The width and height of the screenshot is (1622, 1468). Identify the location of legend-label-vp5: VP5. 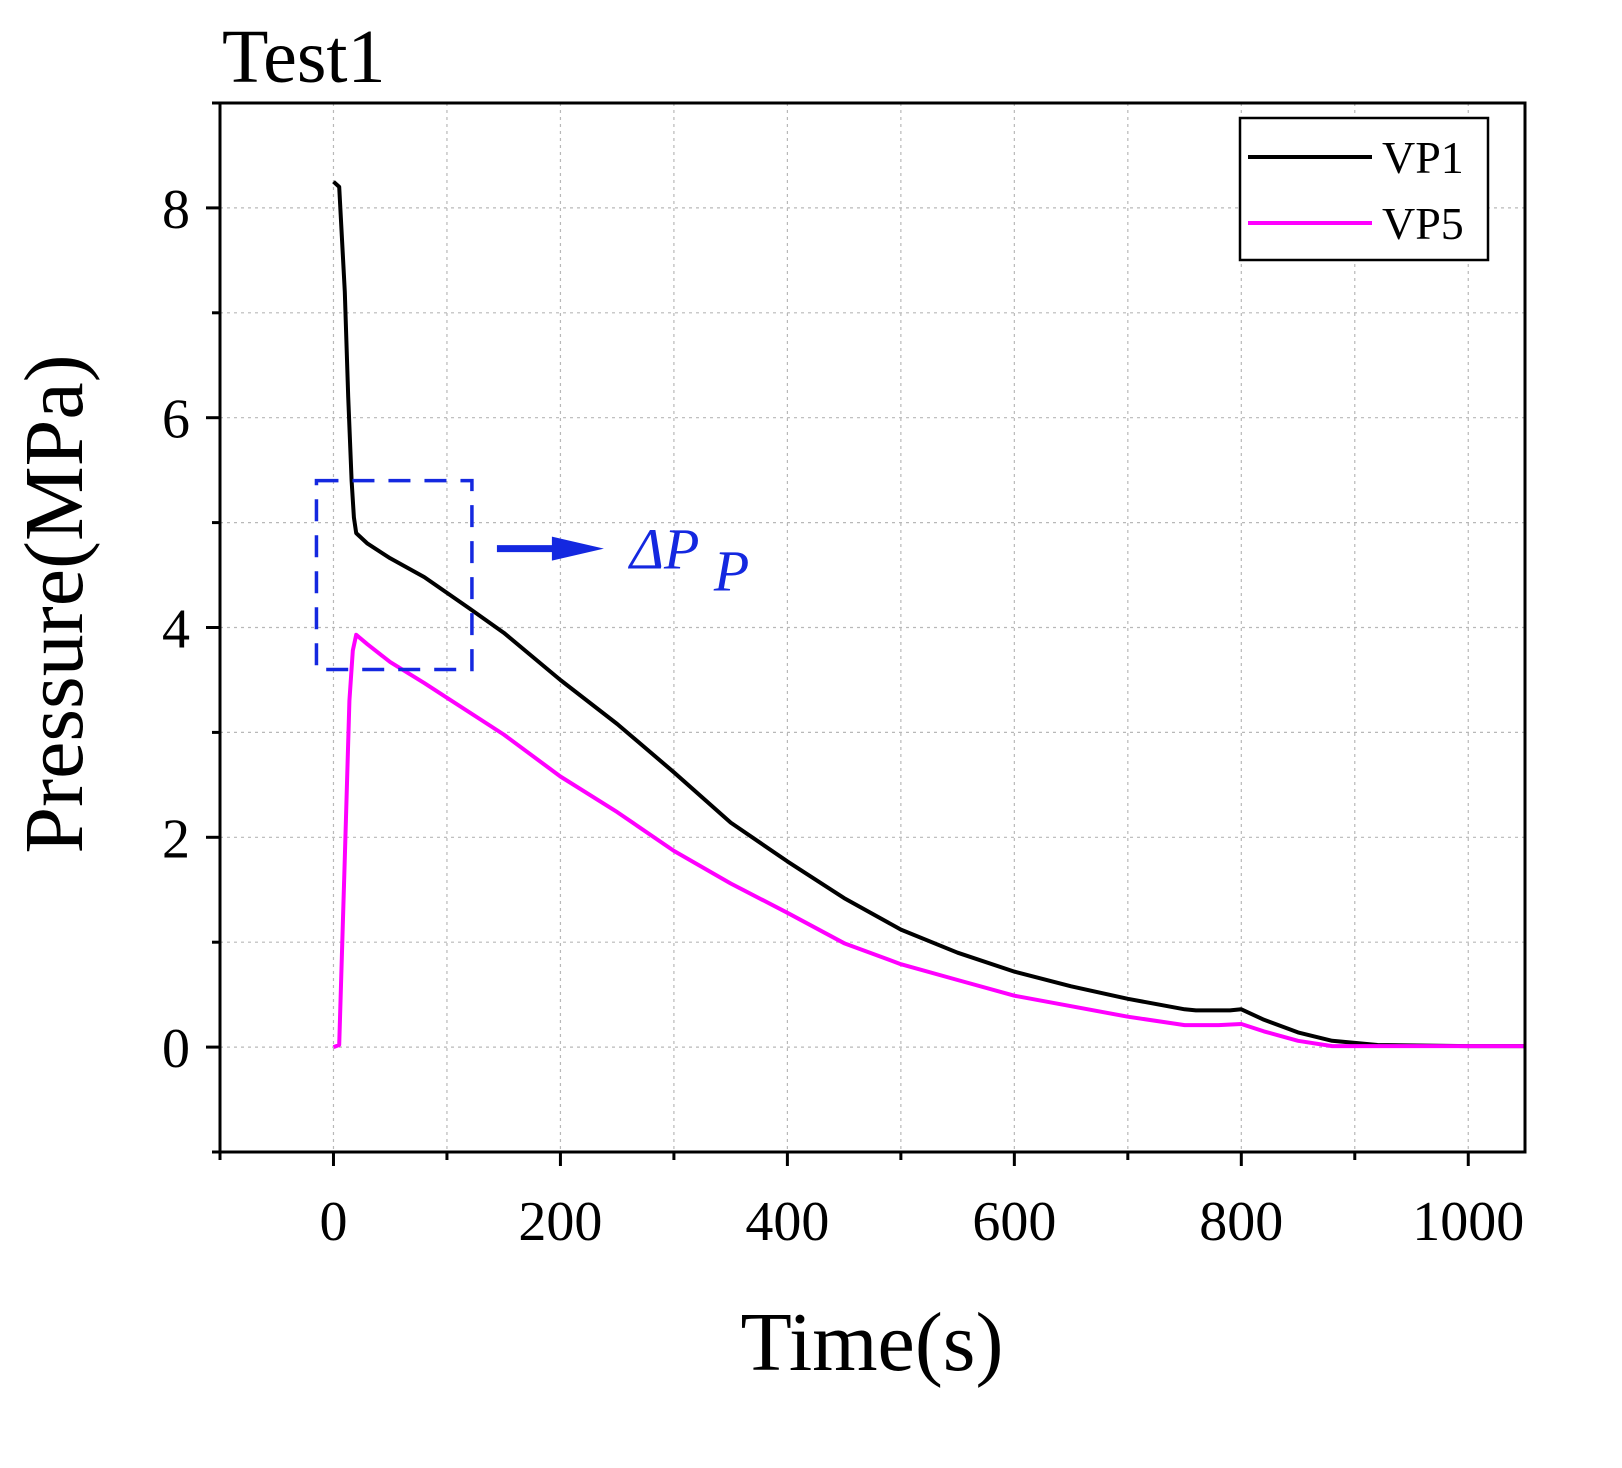
(1423, 223).